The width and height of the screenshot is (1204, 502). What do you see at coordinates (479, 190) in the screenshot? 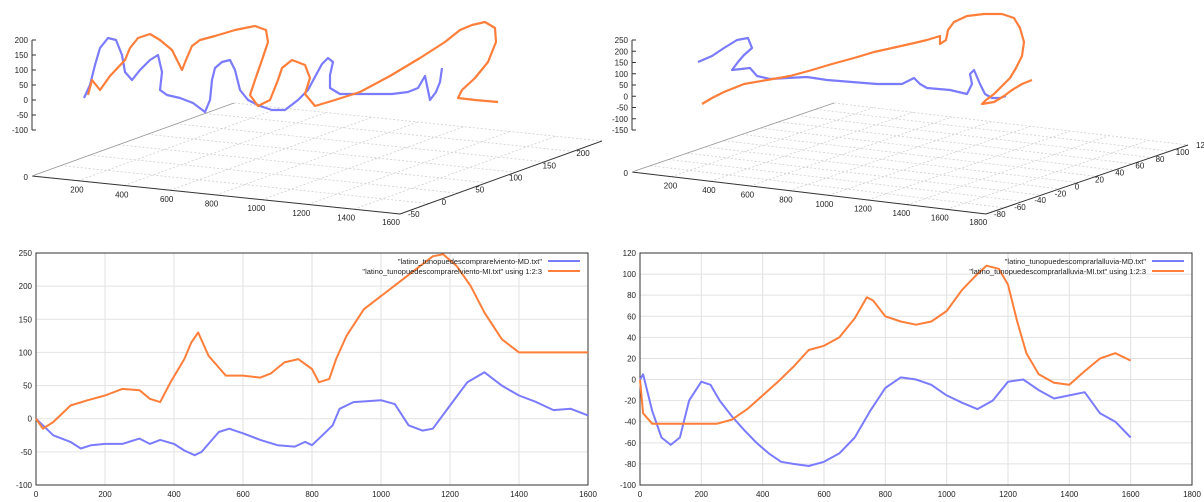
I see `y-tick-label: 50` at bounding box center [479, 190].